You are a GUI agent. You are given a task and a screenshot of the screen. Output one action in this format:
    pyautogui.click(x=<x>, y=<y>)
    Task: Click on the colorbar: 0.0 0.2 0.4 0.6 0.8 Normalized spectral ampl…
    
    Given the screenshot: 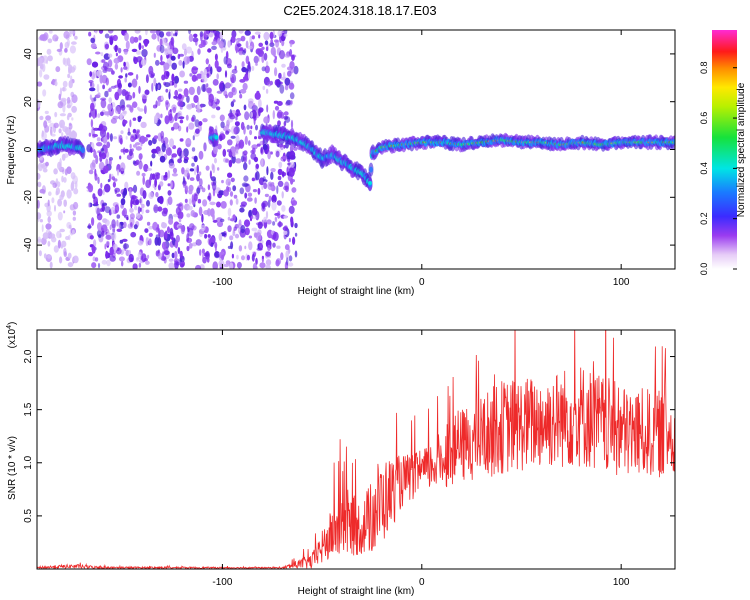 What is the action you would take?
    pyautogui.click(x=723, y=152)
    